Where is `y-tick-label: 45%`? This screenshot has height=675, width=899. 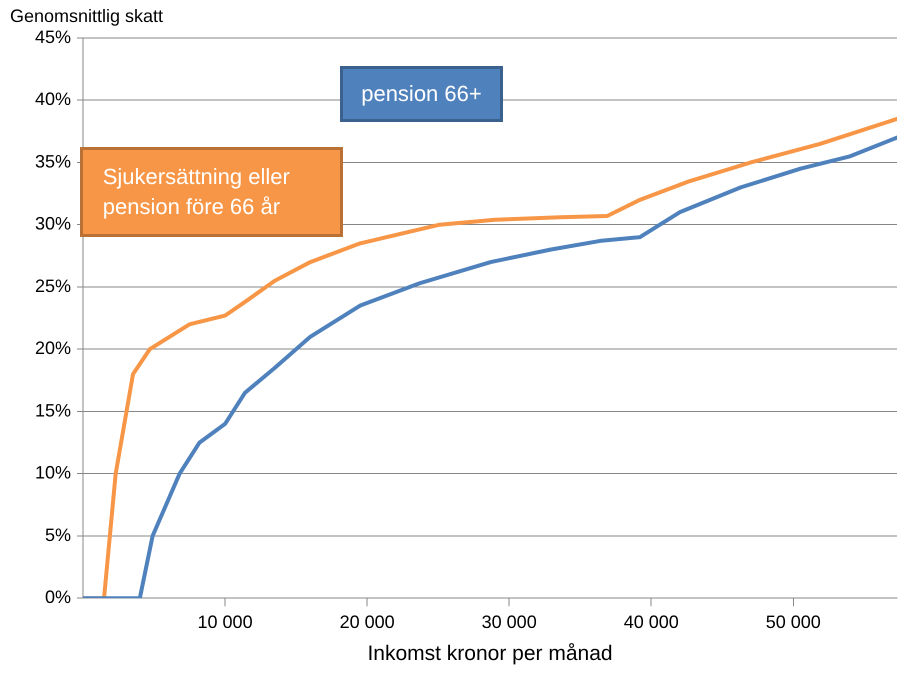
y-tick-label: 45% is located at coordinates (52, 36).